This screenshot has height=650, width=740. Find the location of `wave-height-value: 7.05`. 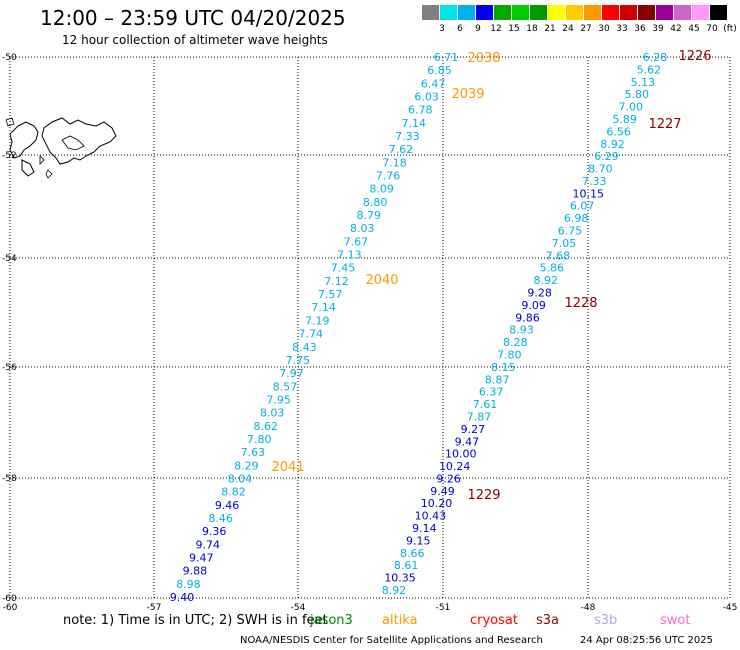

wave-height-value: 7.05 is located at coordinates (564, 243).